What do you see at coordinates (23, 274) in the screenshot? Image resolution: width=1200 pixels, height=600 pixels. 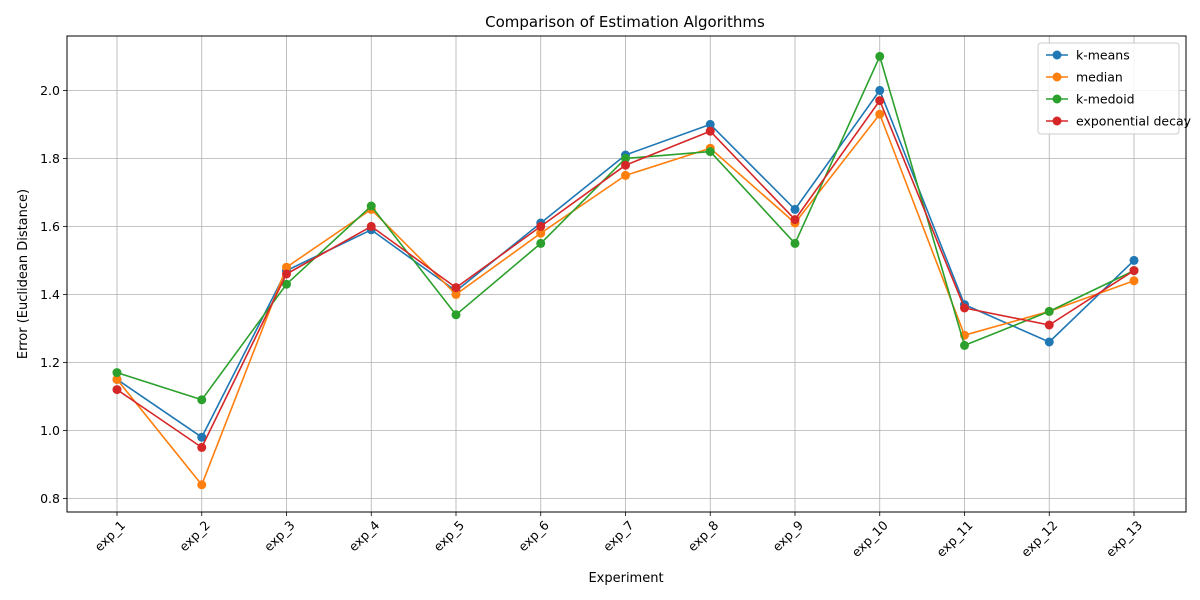 I see `y-axis-label: Error (Euclidean Distance)` at bounding box center [23, 274].